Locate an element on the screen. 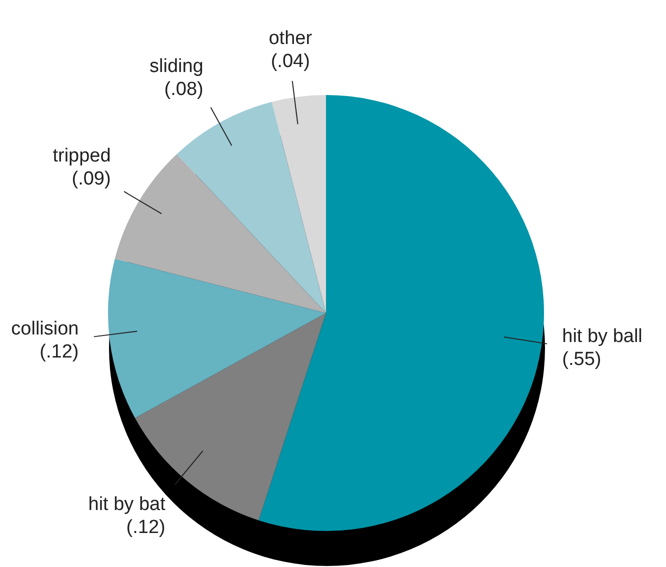  data-label: (.55) is located at coordinates (582, 359).